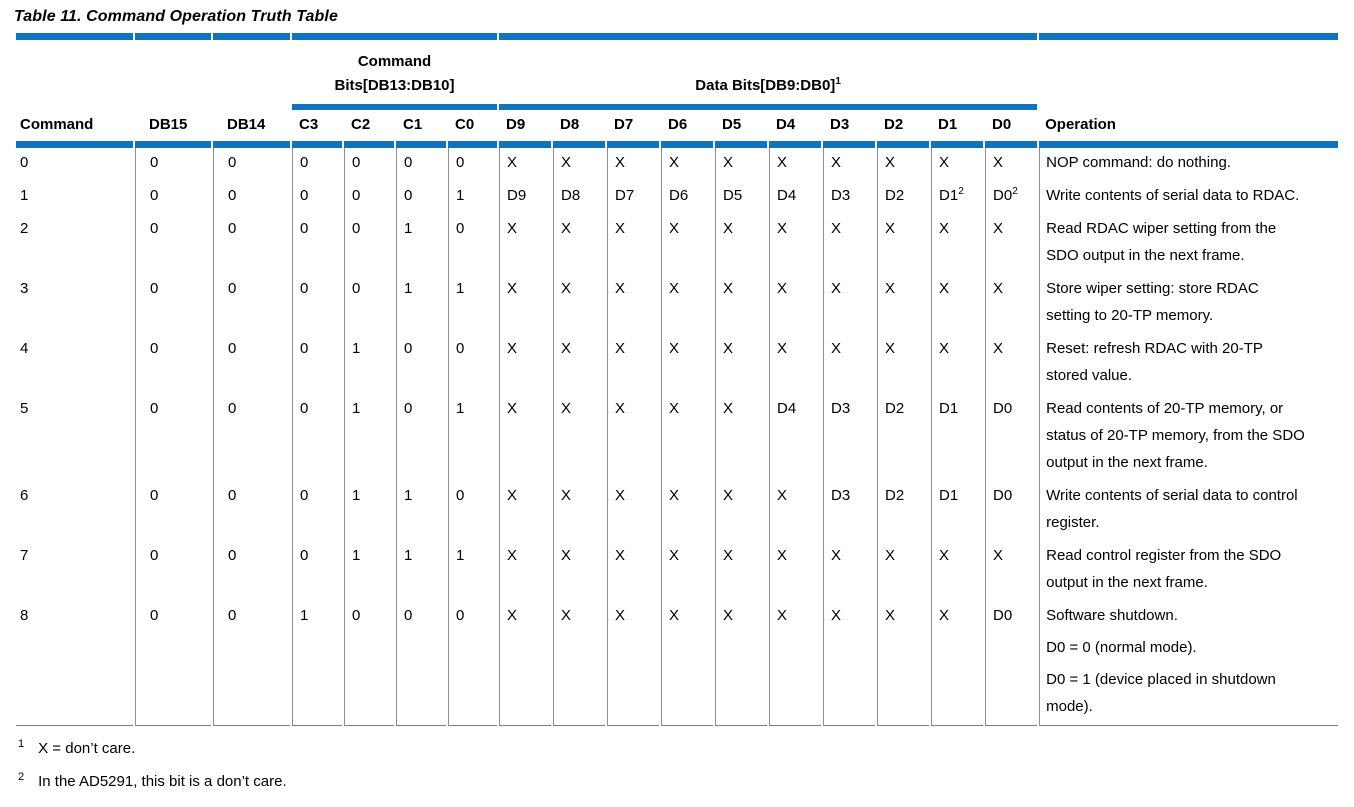  I want to click on column-header-d7: D7, so click(633, 129).